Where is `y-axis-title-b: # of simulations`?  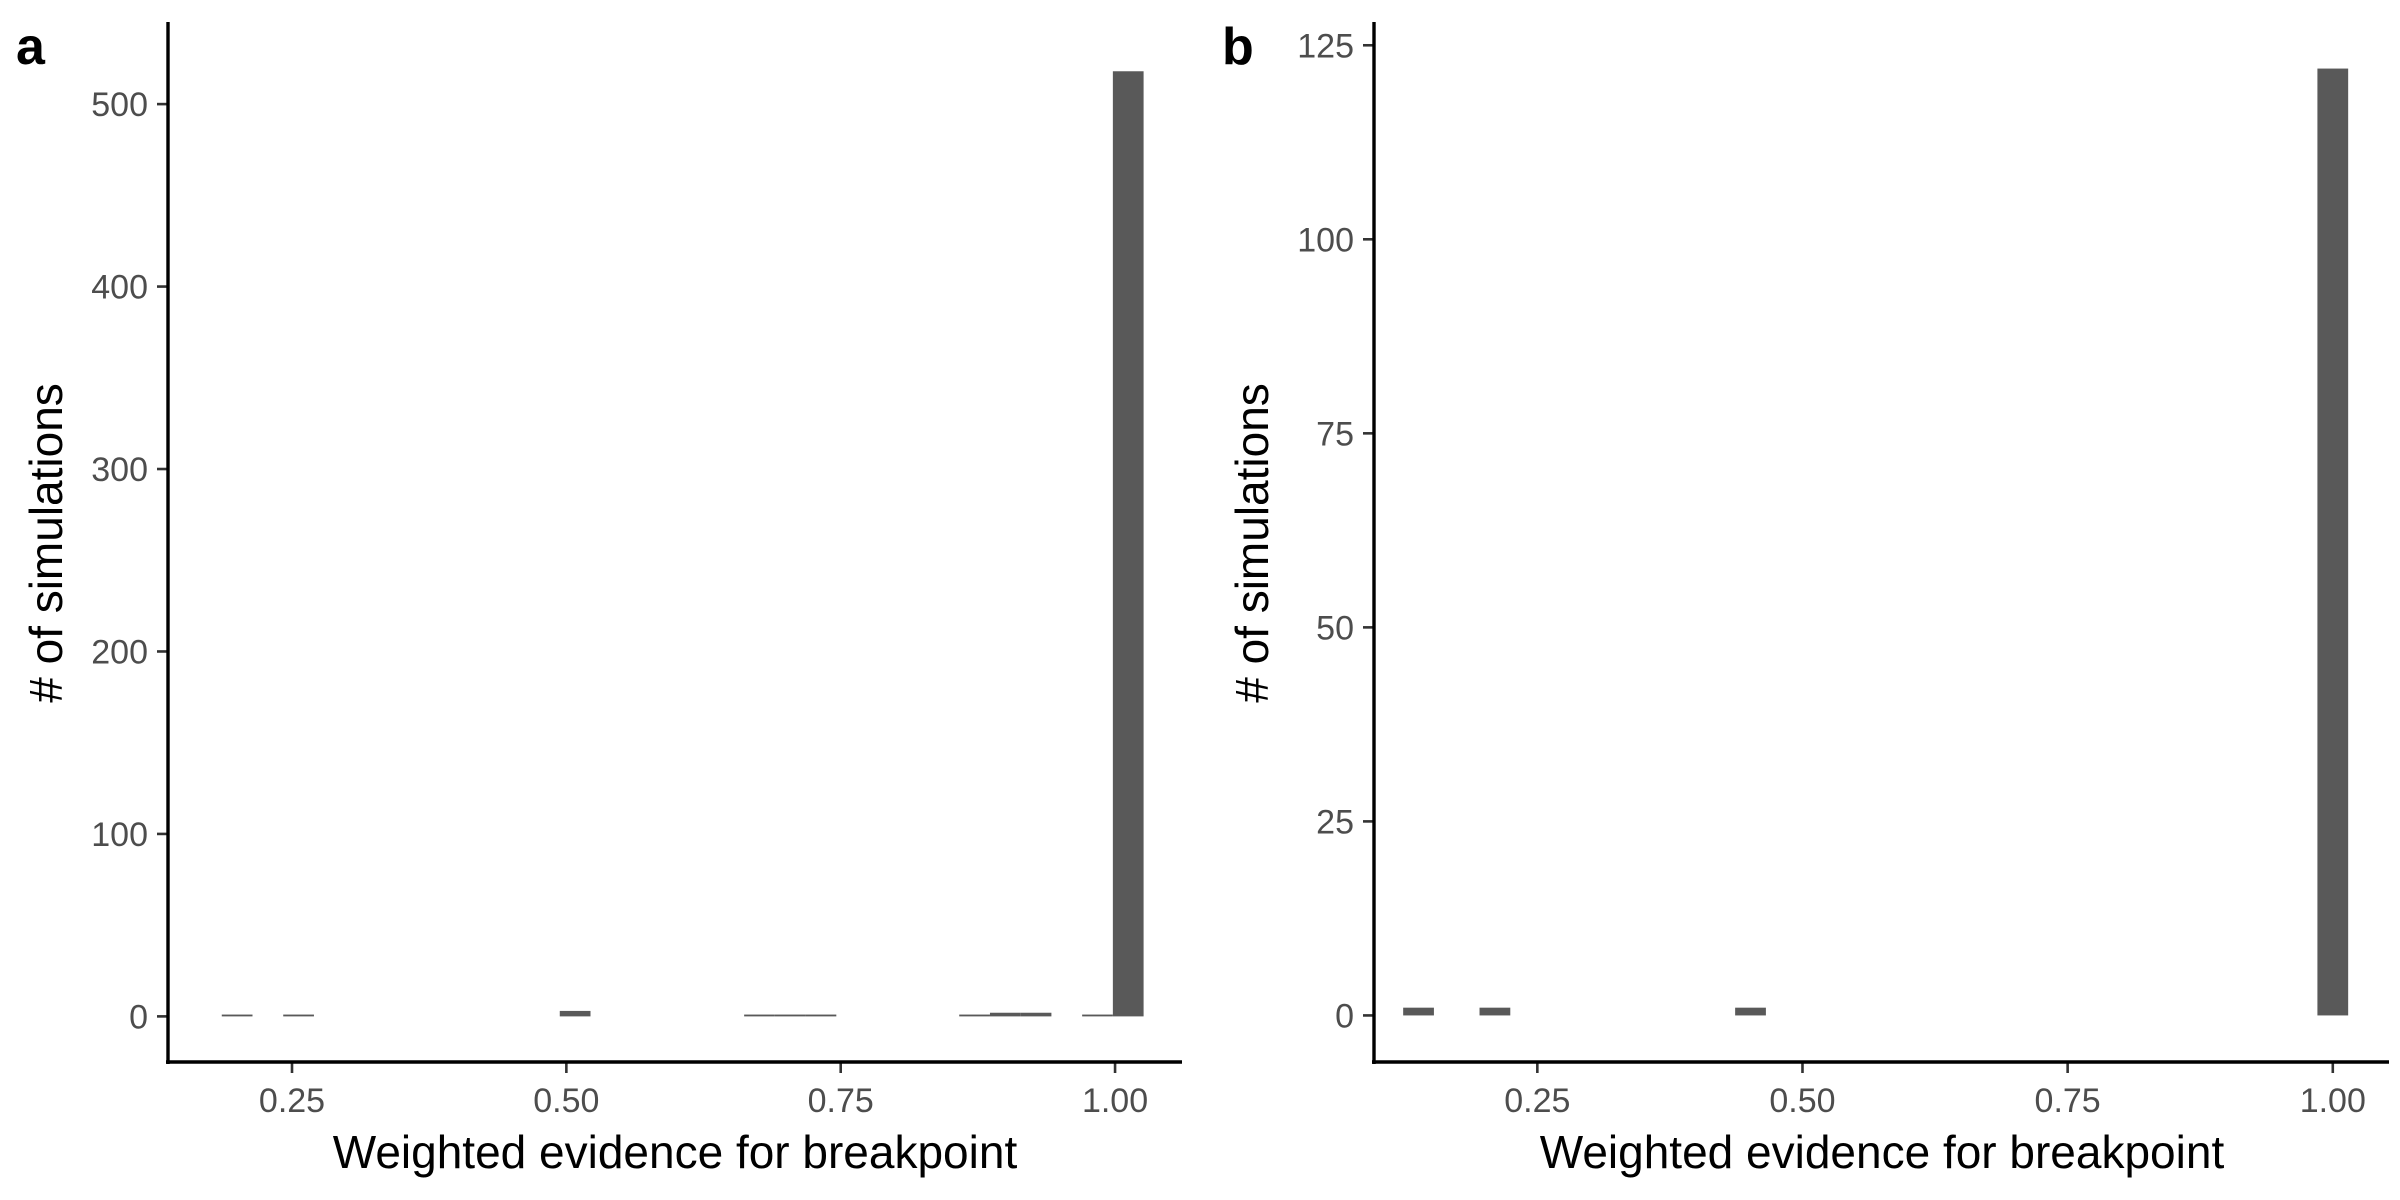
y-axis-title-b: # of simulations is located at coordinates (1252, 543).